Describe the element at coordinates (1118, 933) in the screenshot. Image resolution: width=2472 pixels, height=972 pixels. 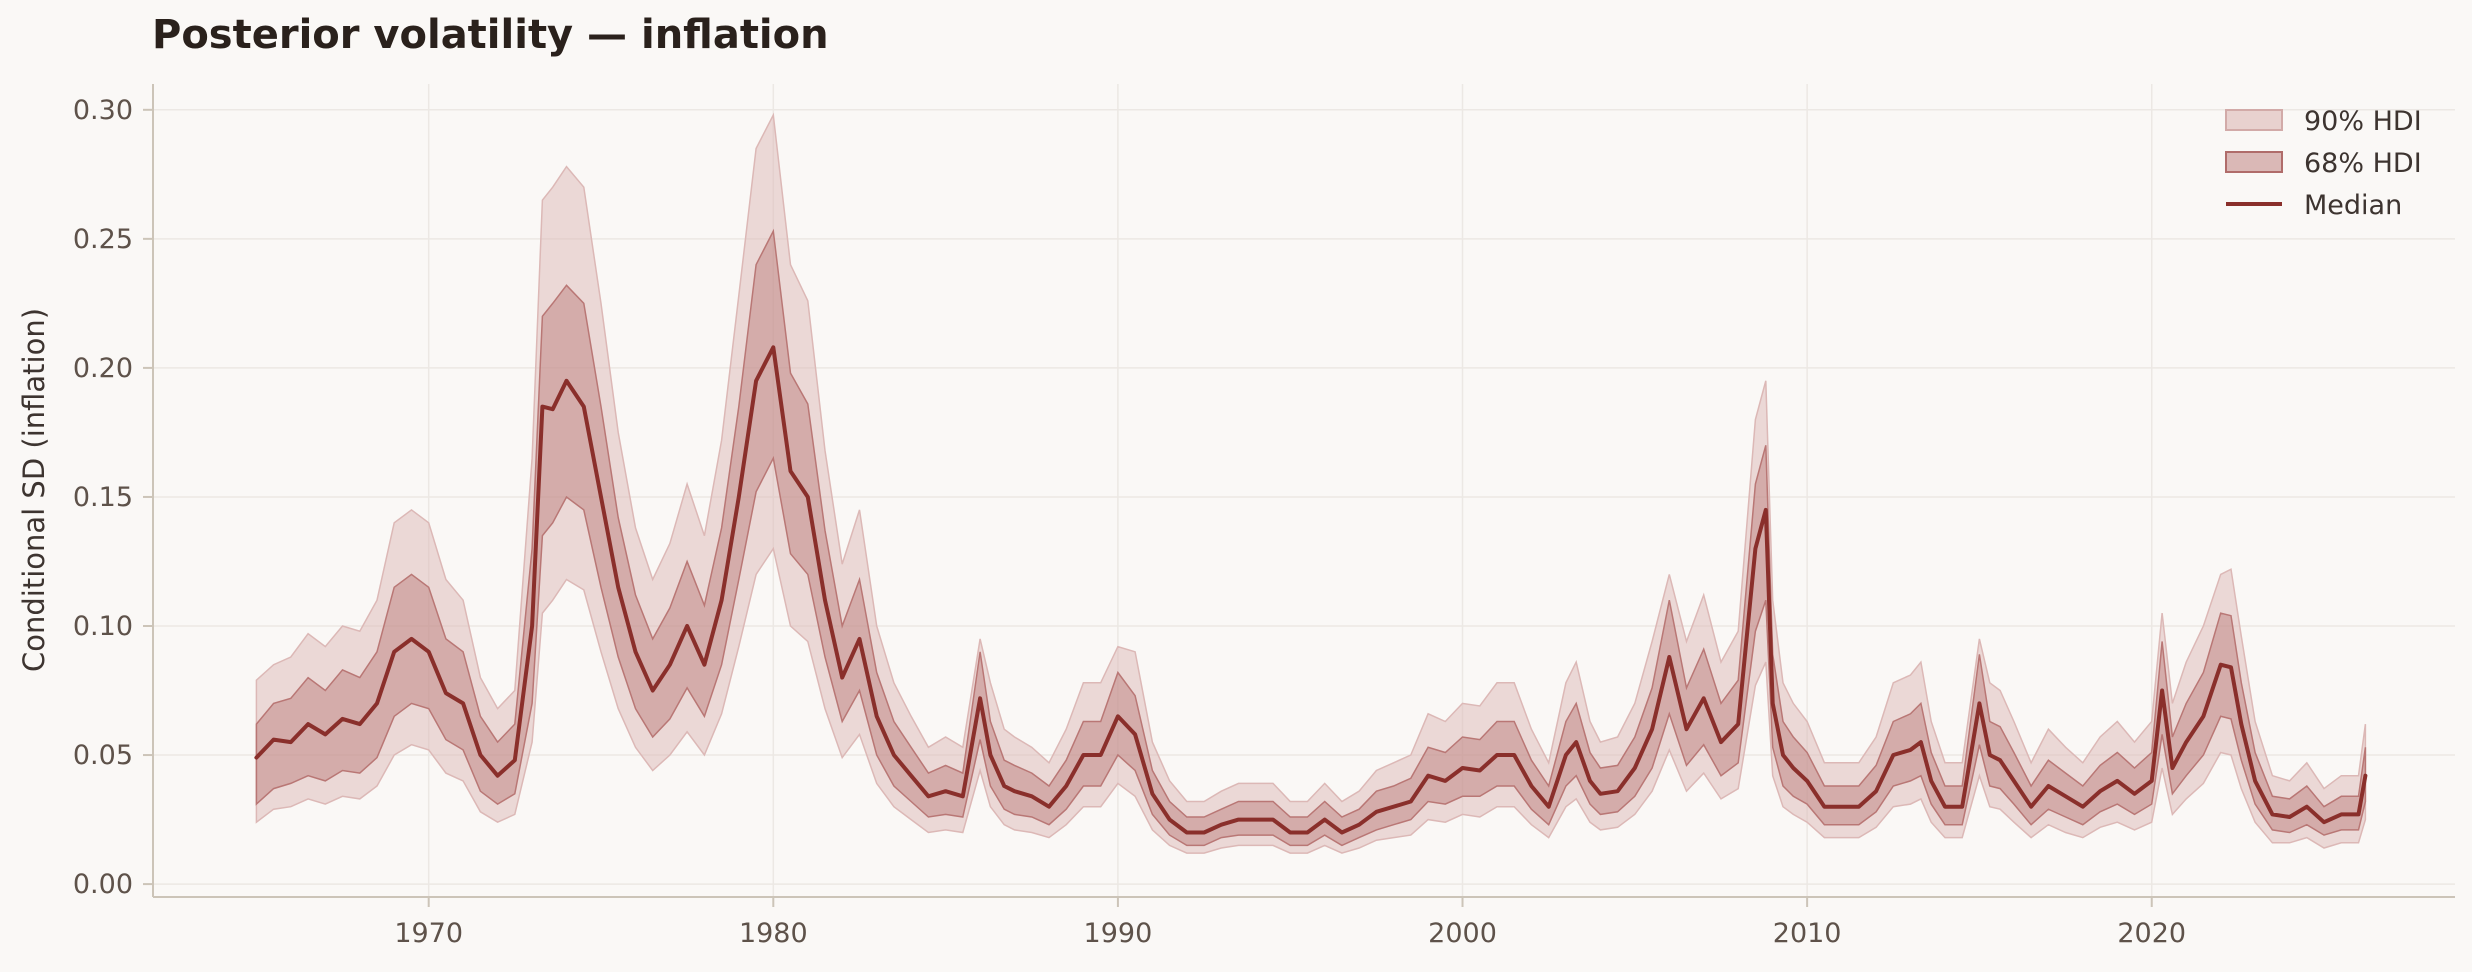
I see `x-tick-label: 1990` at that location.